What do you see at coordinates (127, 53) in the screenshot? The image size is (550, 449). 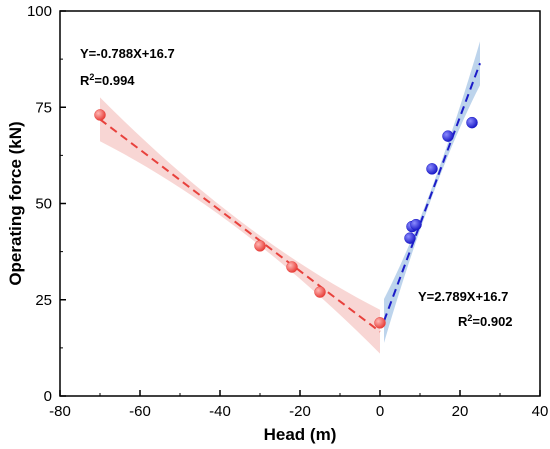 I see `annotation-equation-red: Y=-0.788X+16.7` at bounding box center [127, 53].